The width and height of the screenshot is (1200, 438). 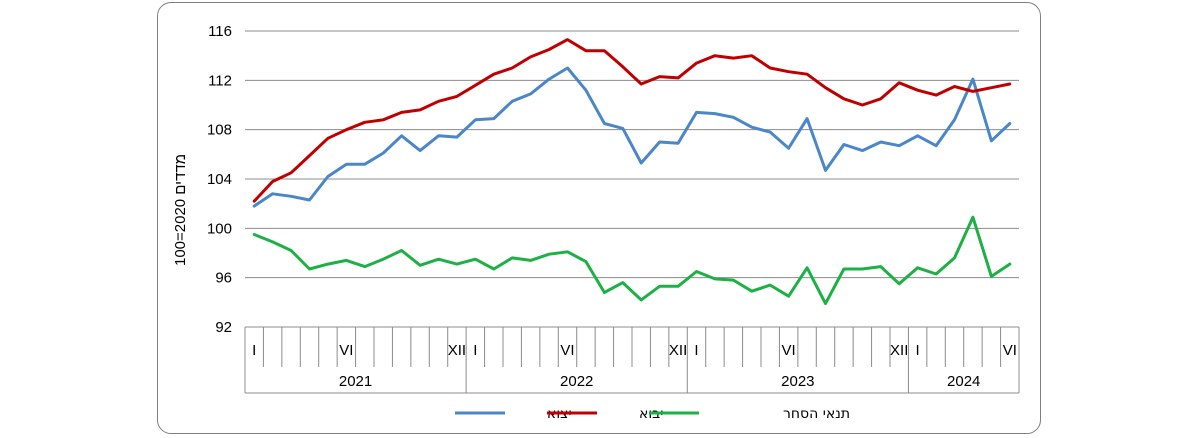 What do you see at coordinates (797, 381) in the screenshot?
I see `year-label: 2023` at bounding box center [797, 381].